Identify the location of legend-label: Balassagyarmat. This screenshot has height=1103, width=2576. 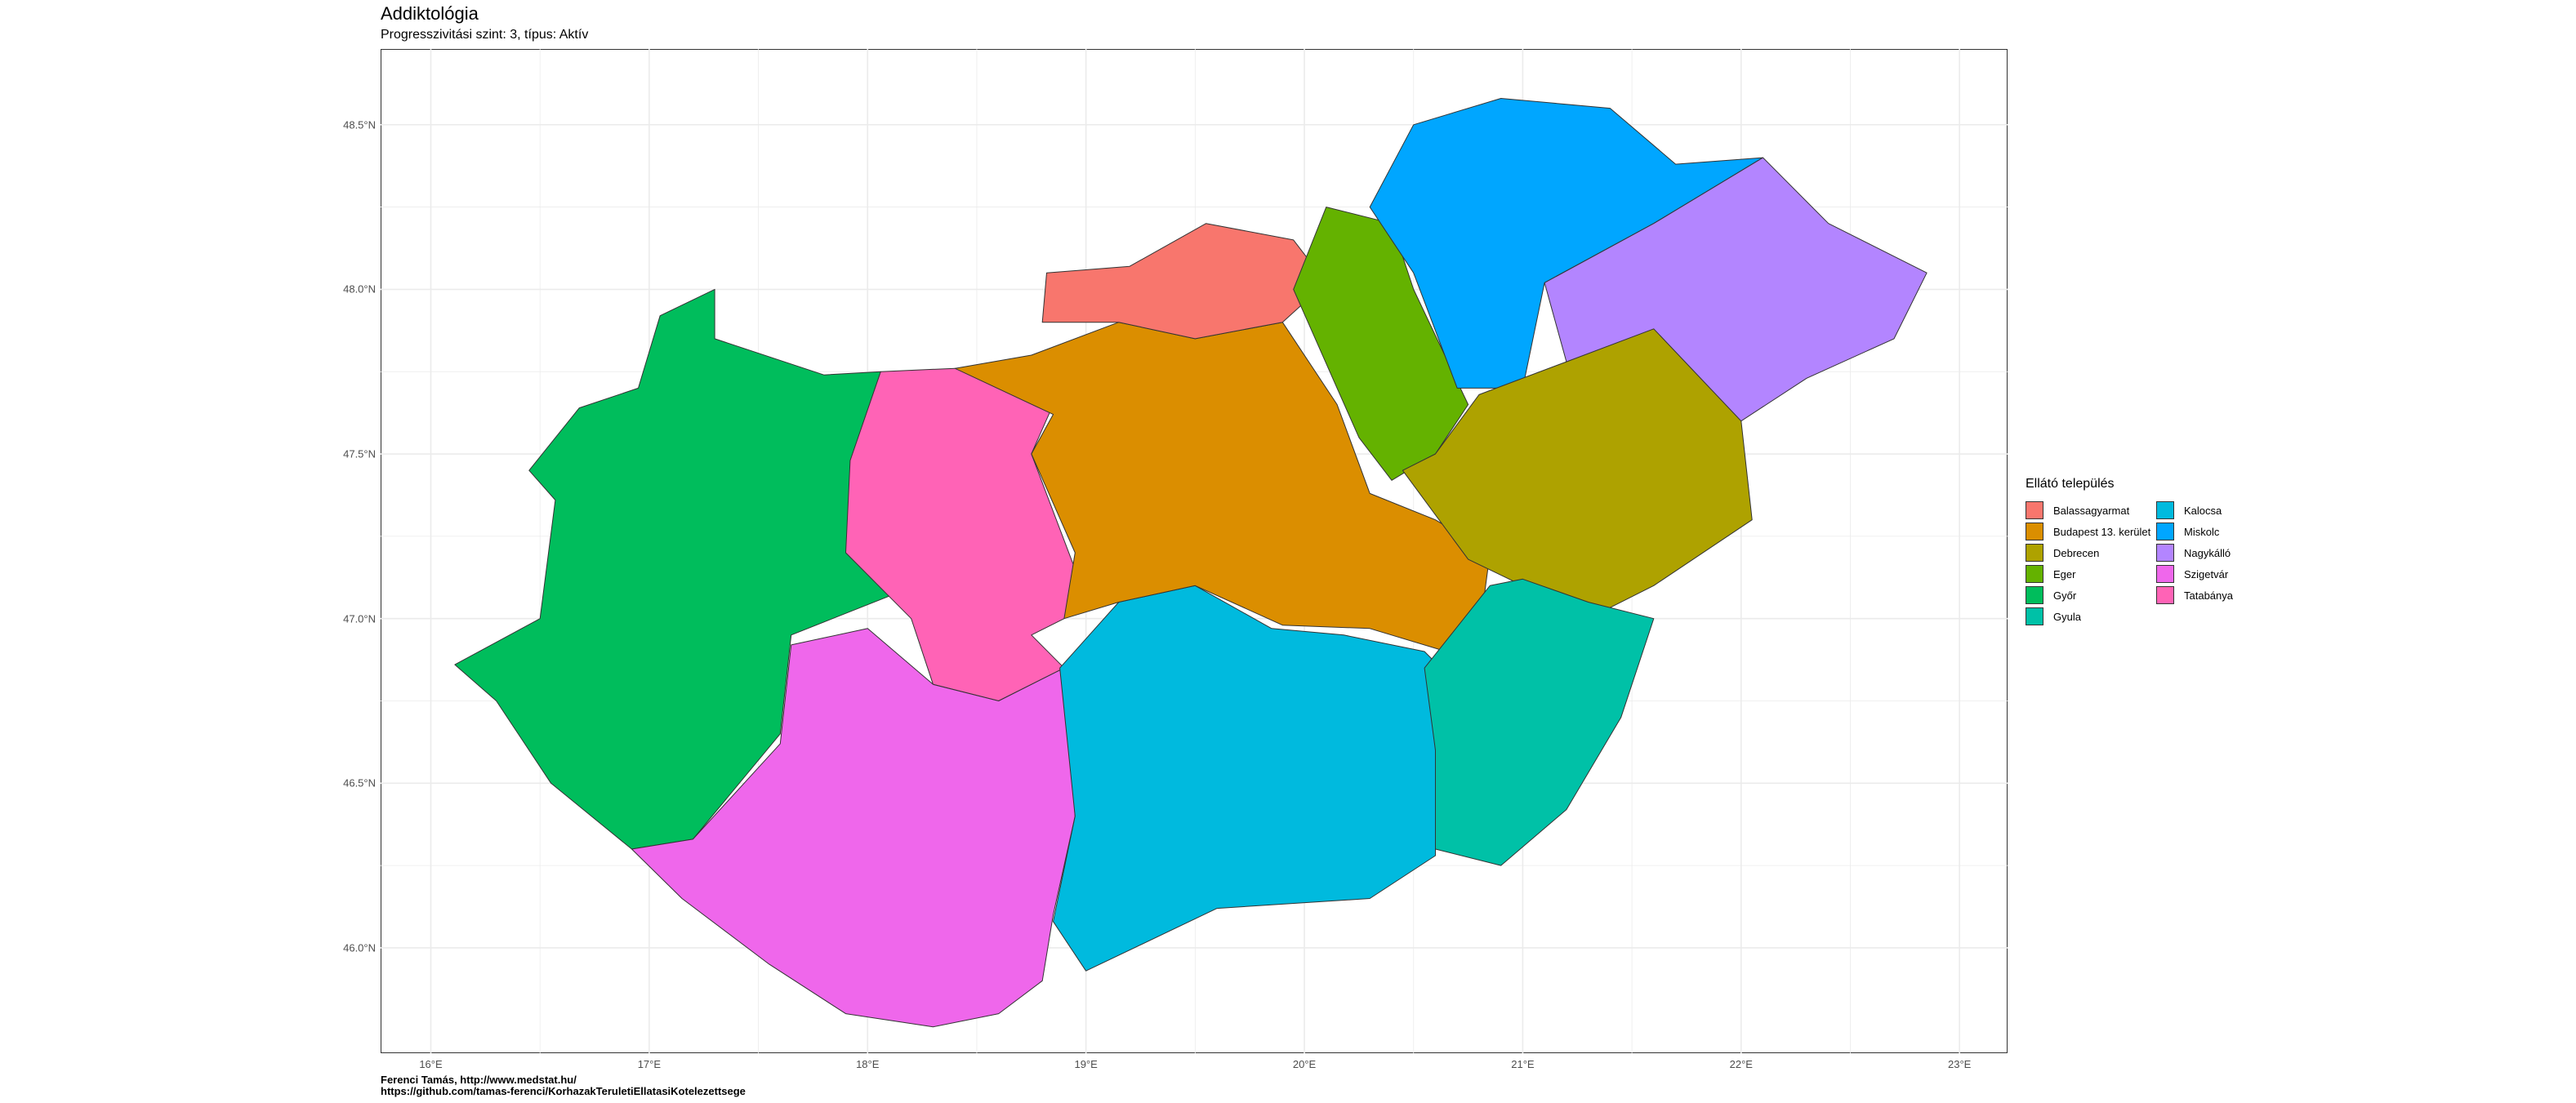
(2091, 510).